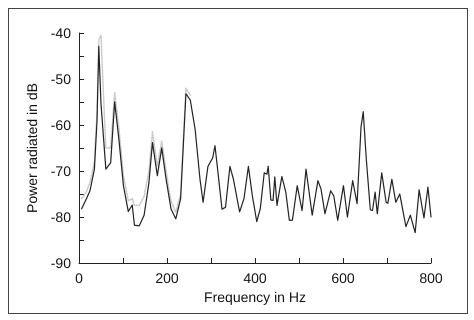 The image size is (474, 320). Describe the element at coordinates (61, 263) in the screenshot. I see `y-tick-label: -90` at that location.